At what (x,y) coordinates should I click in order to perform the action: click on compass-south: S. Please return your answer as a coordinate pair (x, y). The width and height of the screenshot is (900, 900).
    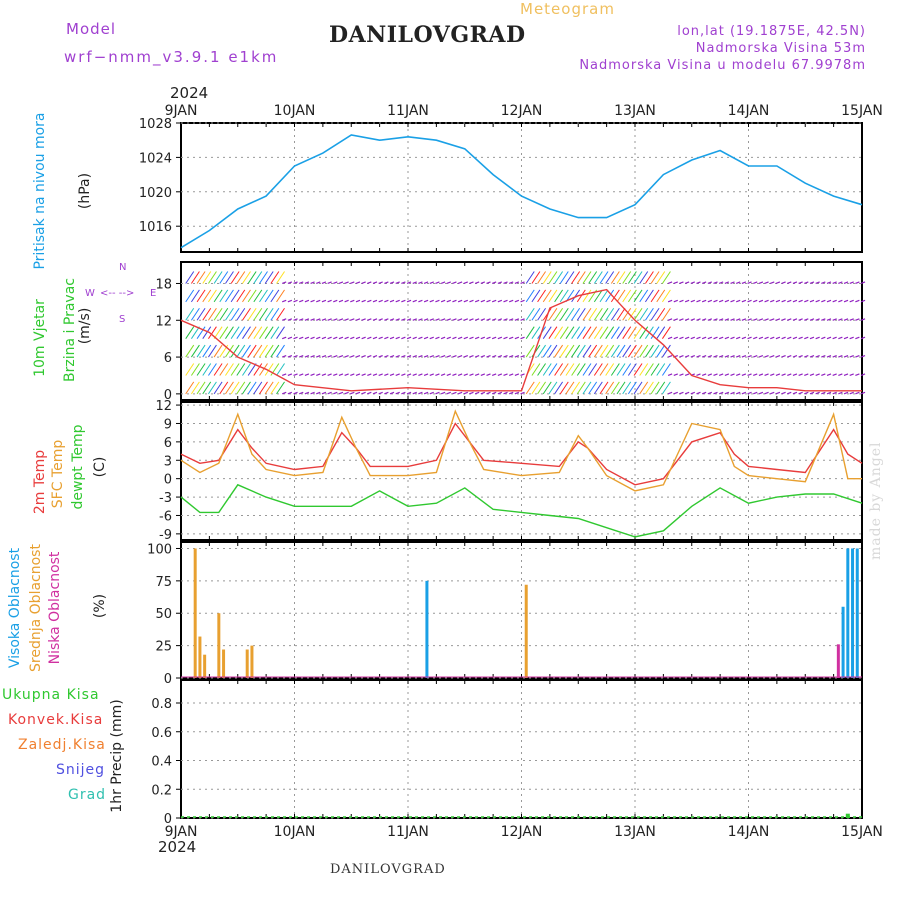
    Looking at the image, I should click on (122, 319).